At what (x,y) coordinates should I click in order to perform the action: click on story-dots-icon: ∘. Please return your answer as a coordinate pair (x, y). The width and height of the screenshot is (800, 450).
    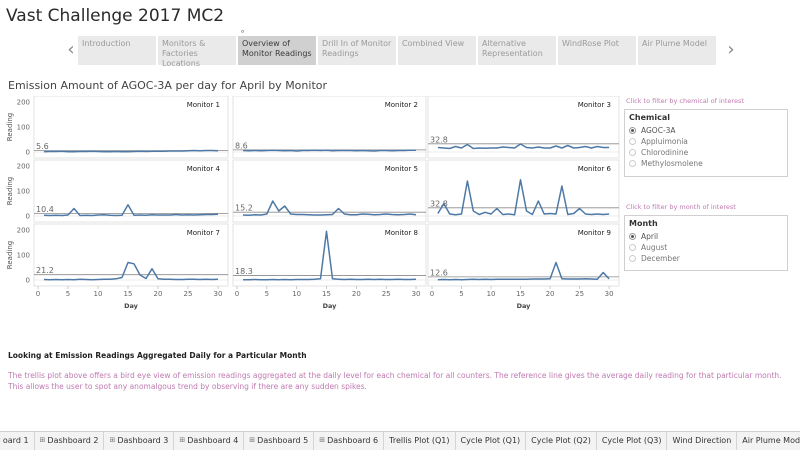
    Looking at the image, I should click on (243, 31).